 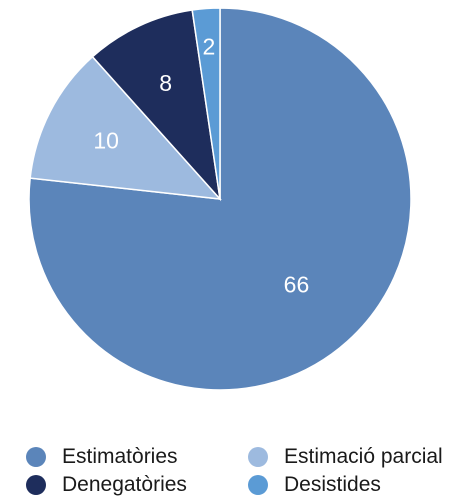 I want to click on legend-label: Denegatòries, so click(x=124, y=484).